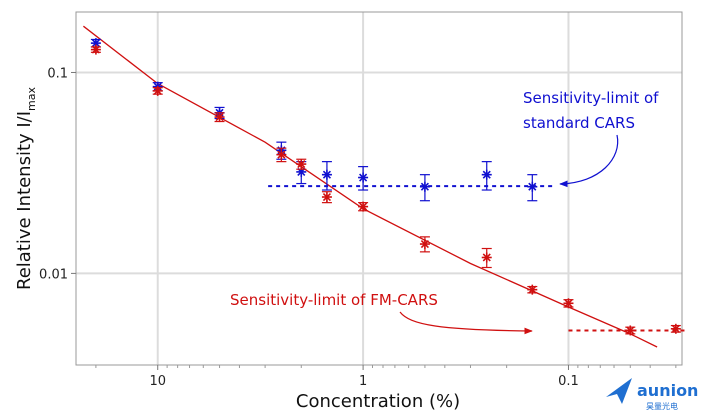 The height and width of the screenshot is (420, 713). Describe the element at coordinates (363, 381) in the screenshot. I see `x-tick-label: 1` at that location.